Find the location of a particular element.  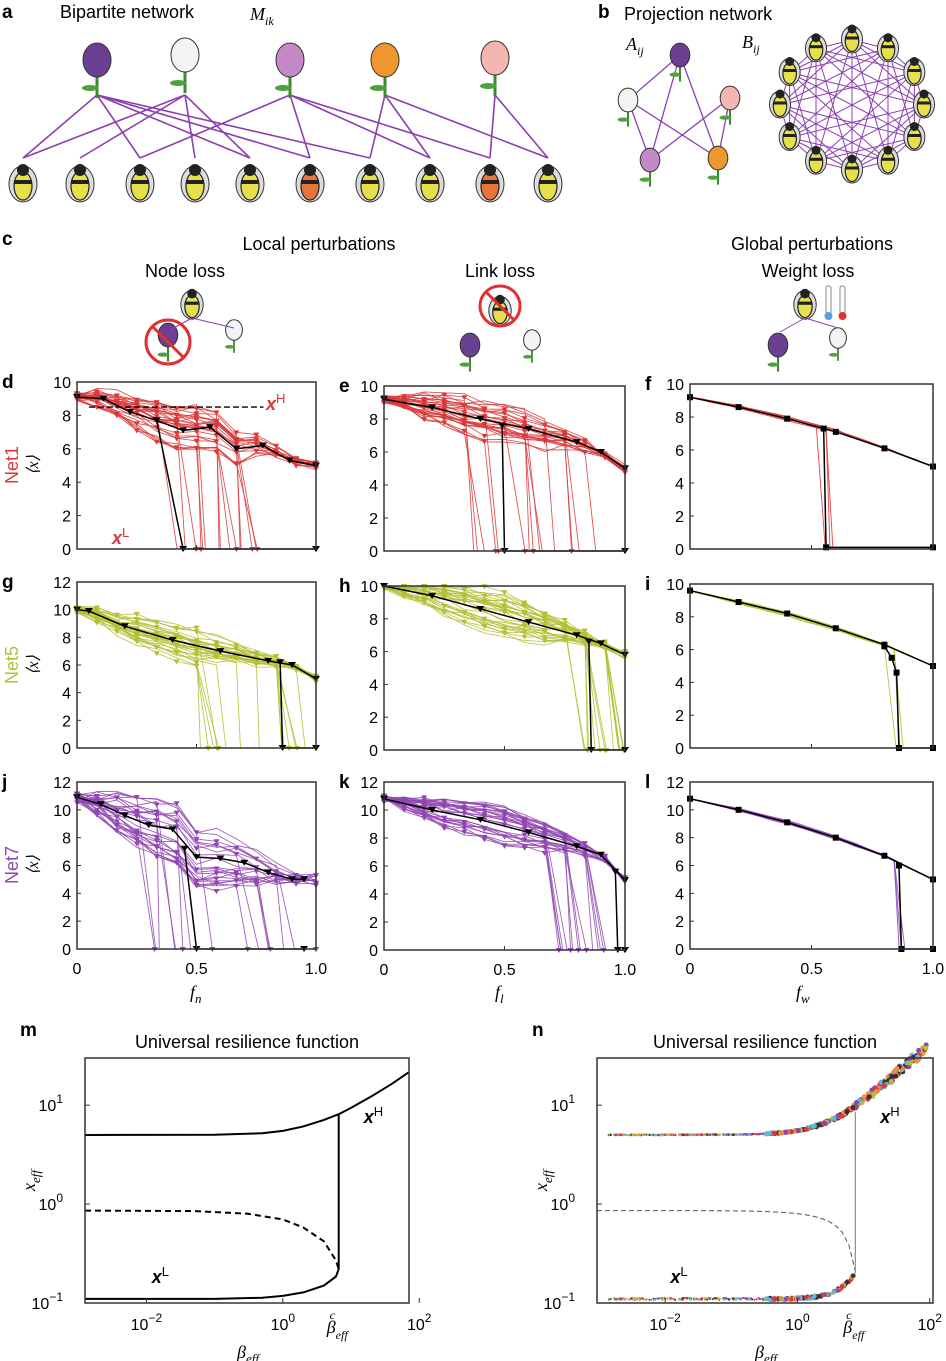

mean-line is located at coordinates (811, 628).